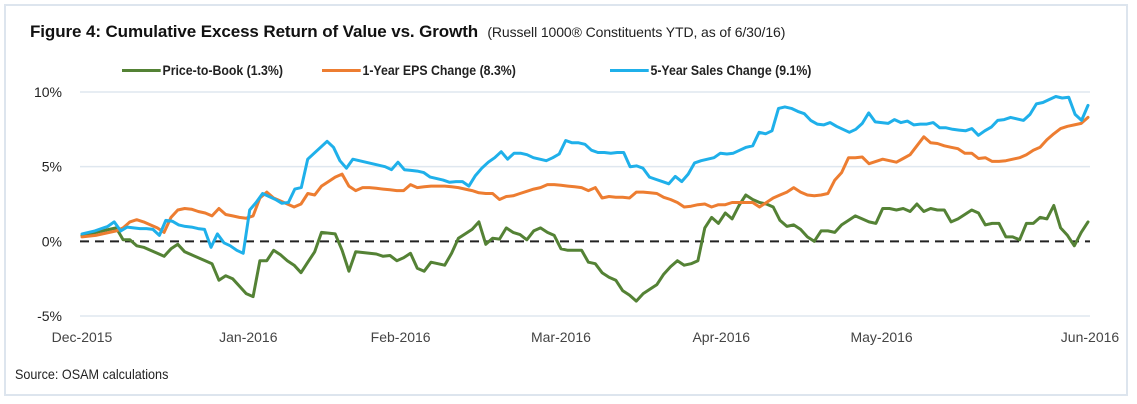 The height and width of the screenshot is (404, 1137). What do you see at coordinates (248, 337) in the screenshot?
I see `x-tick-label: Jan-2016` at bounding box center [248, 337].